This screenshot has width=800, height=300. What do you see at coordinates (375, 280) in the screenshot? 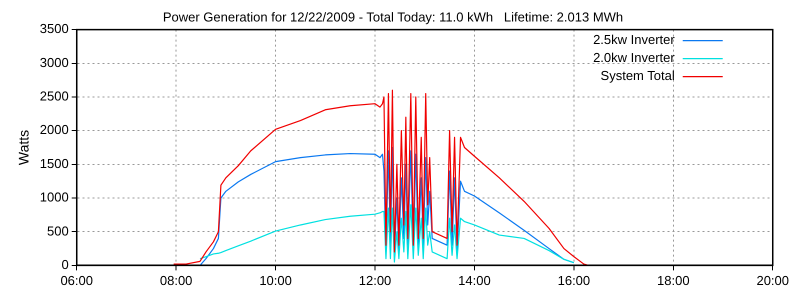
I see `x-tick-label: 12:00` at bounding box center [375, 280].